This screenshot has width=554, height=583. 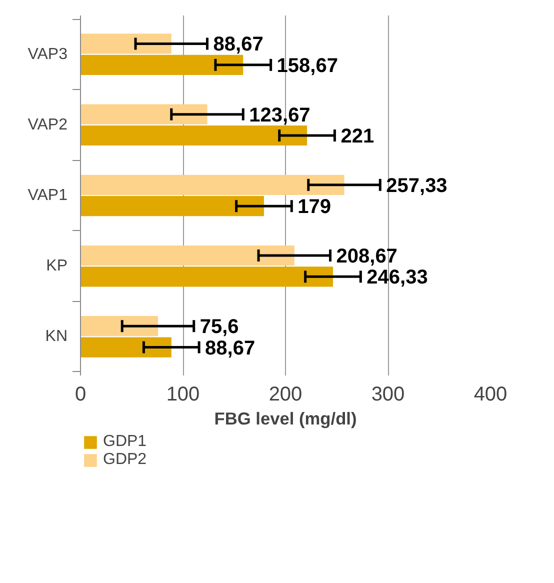 I want to click on data-label: 75,6, so click(x=219, y=327).